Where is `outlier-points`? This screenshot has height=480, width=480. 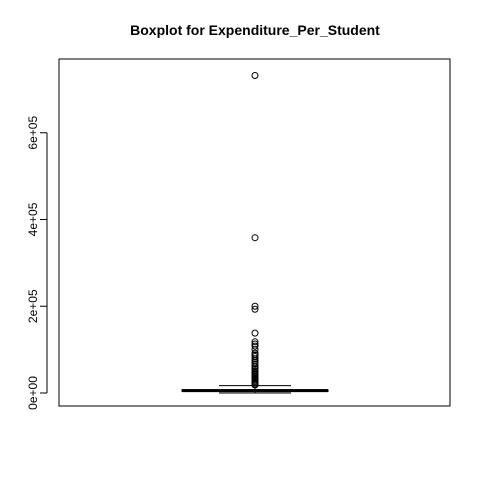
outlier-points is located at coordinates (255, 230).